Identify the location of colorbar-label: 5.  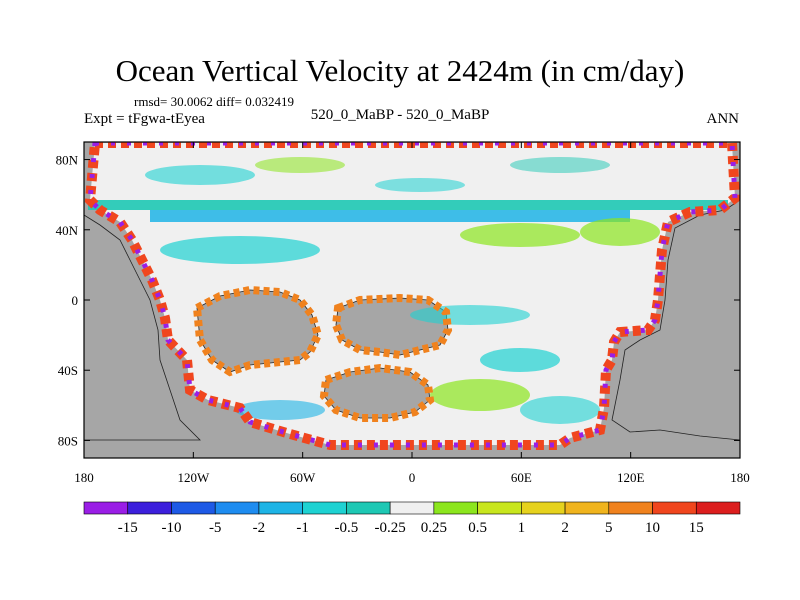
(609, 528).